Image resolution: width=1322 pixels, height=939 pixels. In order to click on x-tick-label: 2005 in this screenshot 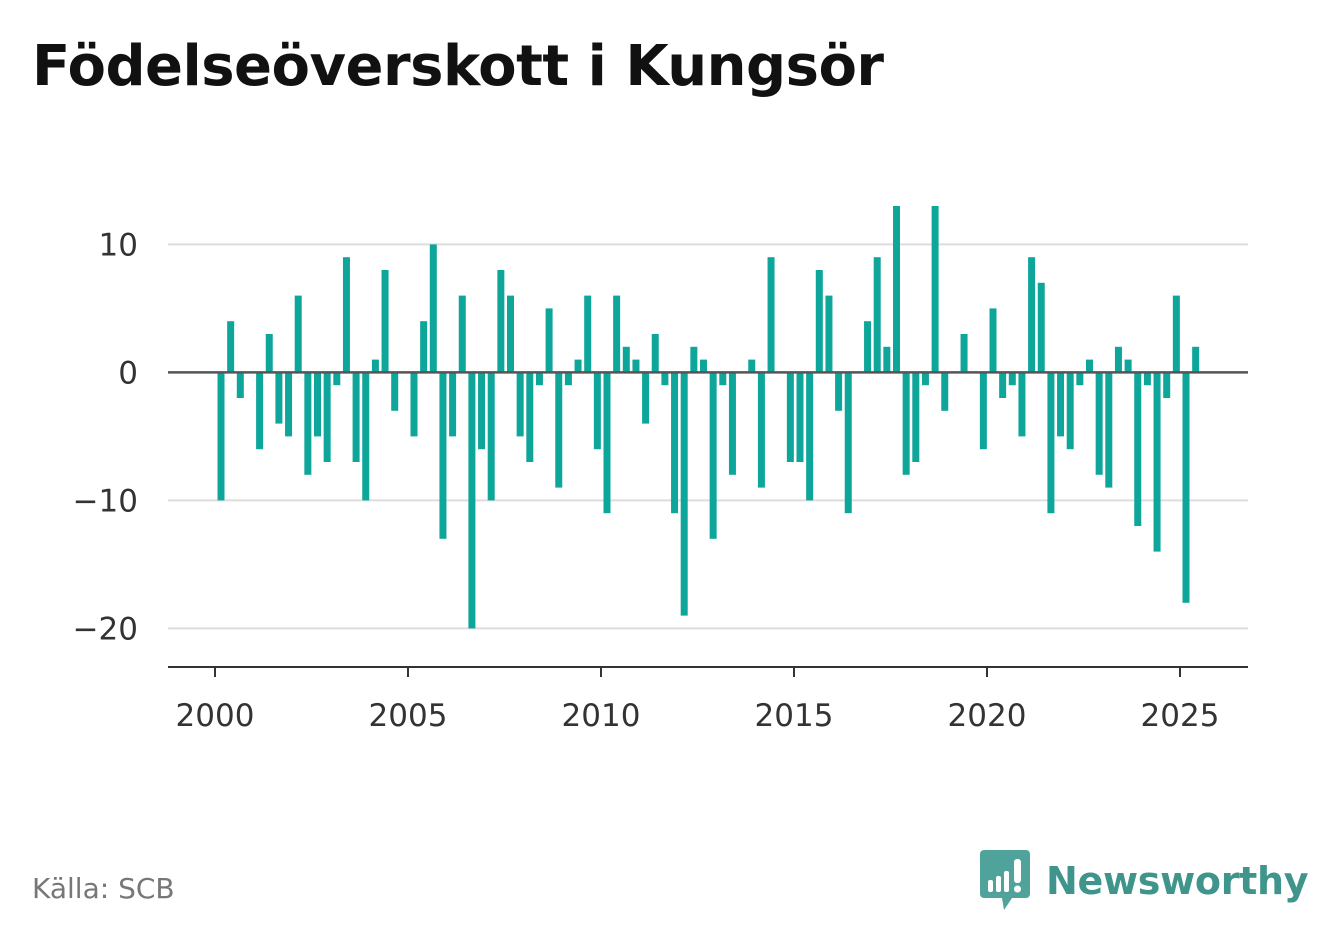, I will do `click(408, 716)`.